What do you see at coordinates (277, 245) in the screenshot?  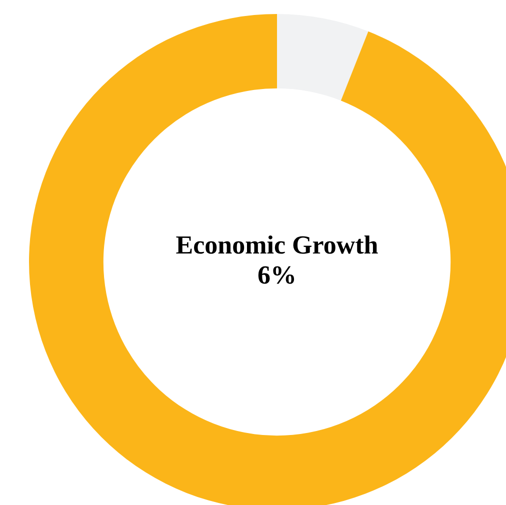 I see `text: Economic Growth` at bounding box center [277, 245].